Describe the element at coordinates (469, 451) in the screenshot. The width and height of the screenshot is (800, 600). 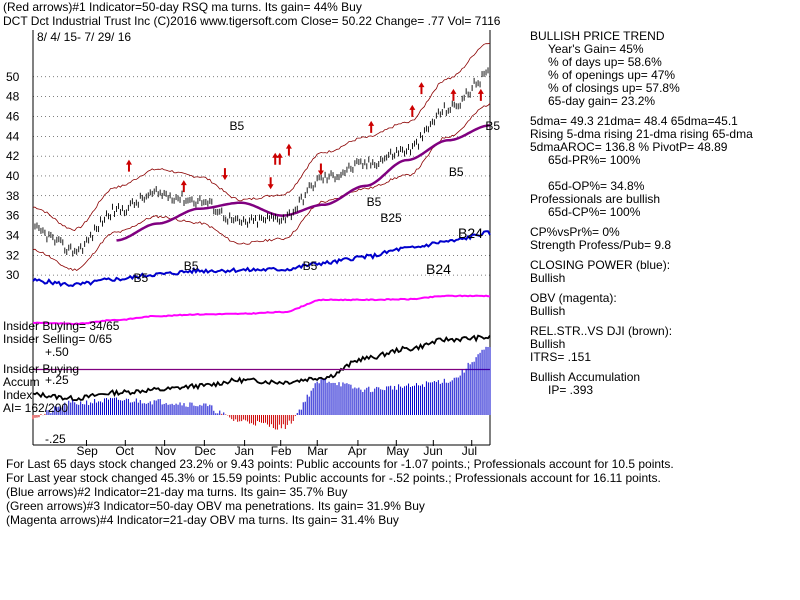
I see `x-tick-label: Jul` at that location.